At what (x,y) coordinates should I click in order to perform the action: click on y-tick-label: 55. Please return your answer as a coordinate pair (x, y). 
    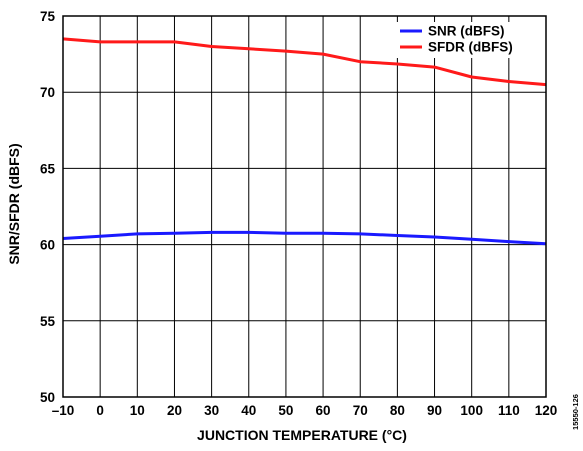
    Looking at the image, I should click on (48, 321).